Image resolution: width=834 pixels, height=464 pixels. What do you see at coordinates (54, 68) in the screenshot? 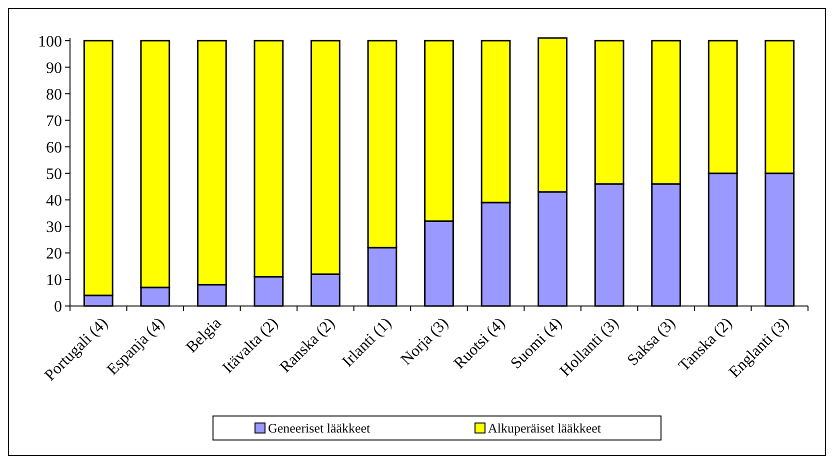
I see `y-tick-label: 90` at bounding box center [54, 68].